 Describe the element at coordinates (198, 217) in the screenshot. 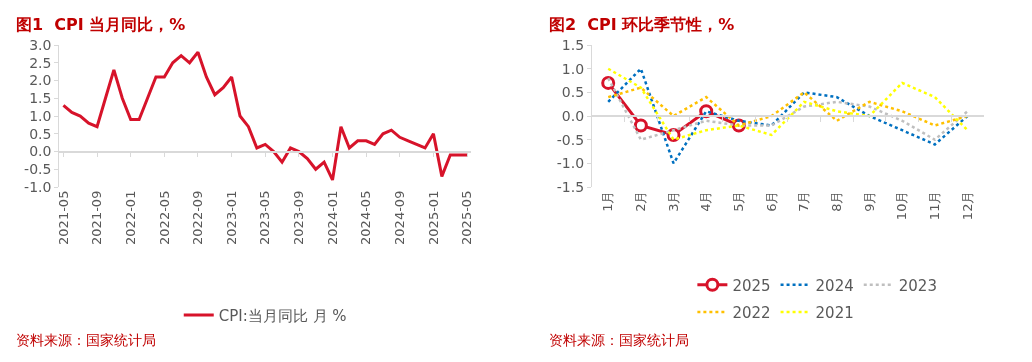

I see `x-tick-label: 2022-09` at that location.